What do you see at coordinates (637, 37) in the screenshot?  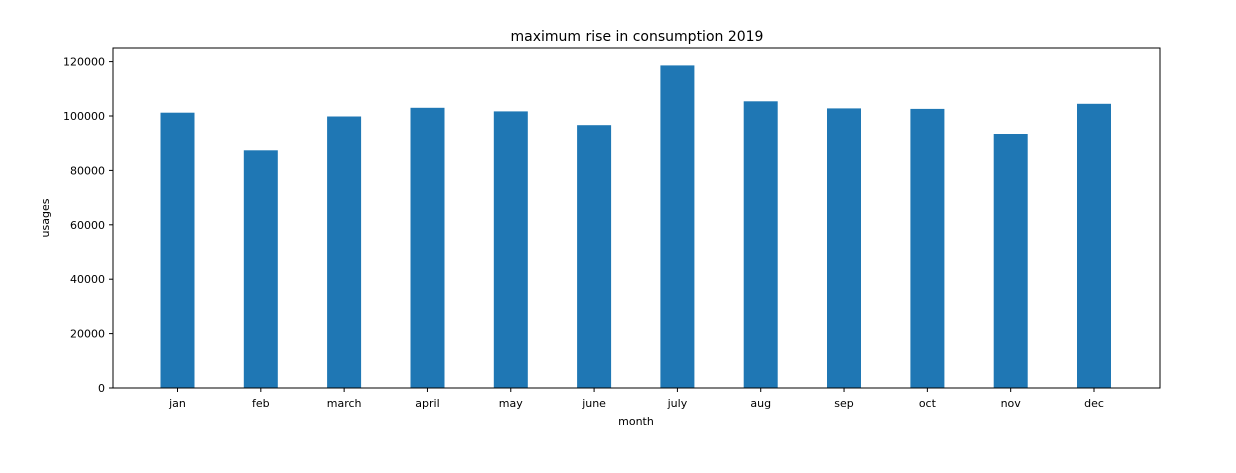 I see `chart-title: maximum rise in consumption 2019` at bounding box center [637, 37].